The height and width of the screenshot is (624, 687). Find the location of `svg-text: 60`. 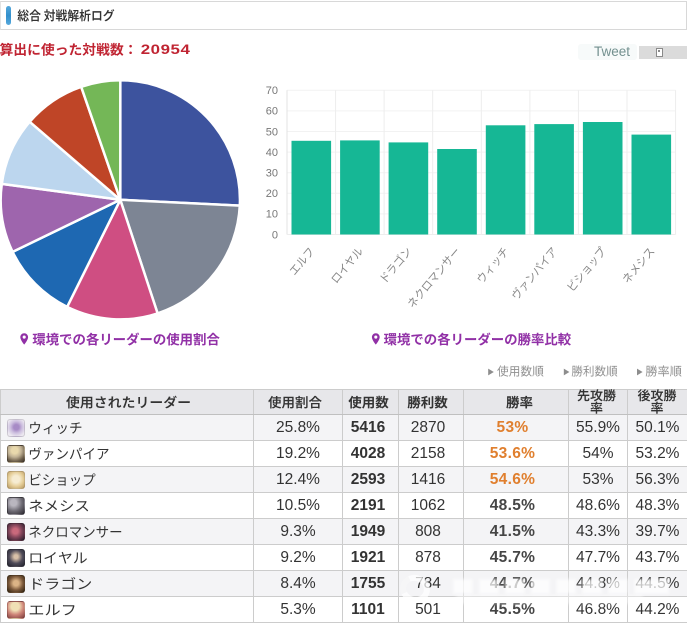

svg-text: 60 is located at coordinates (272, 112).